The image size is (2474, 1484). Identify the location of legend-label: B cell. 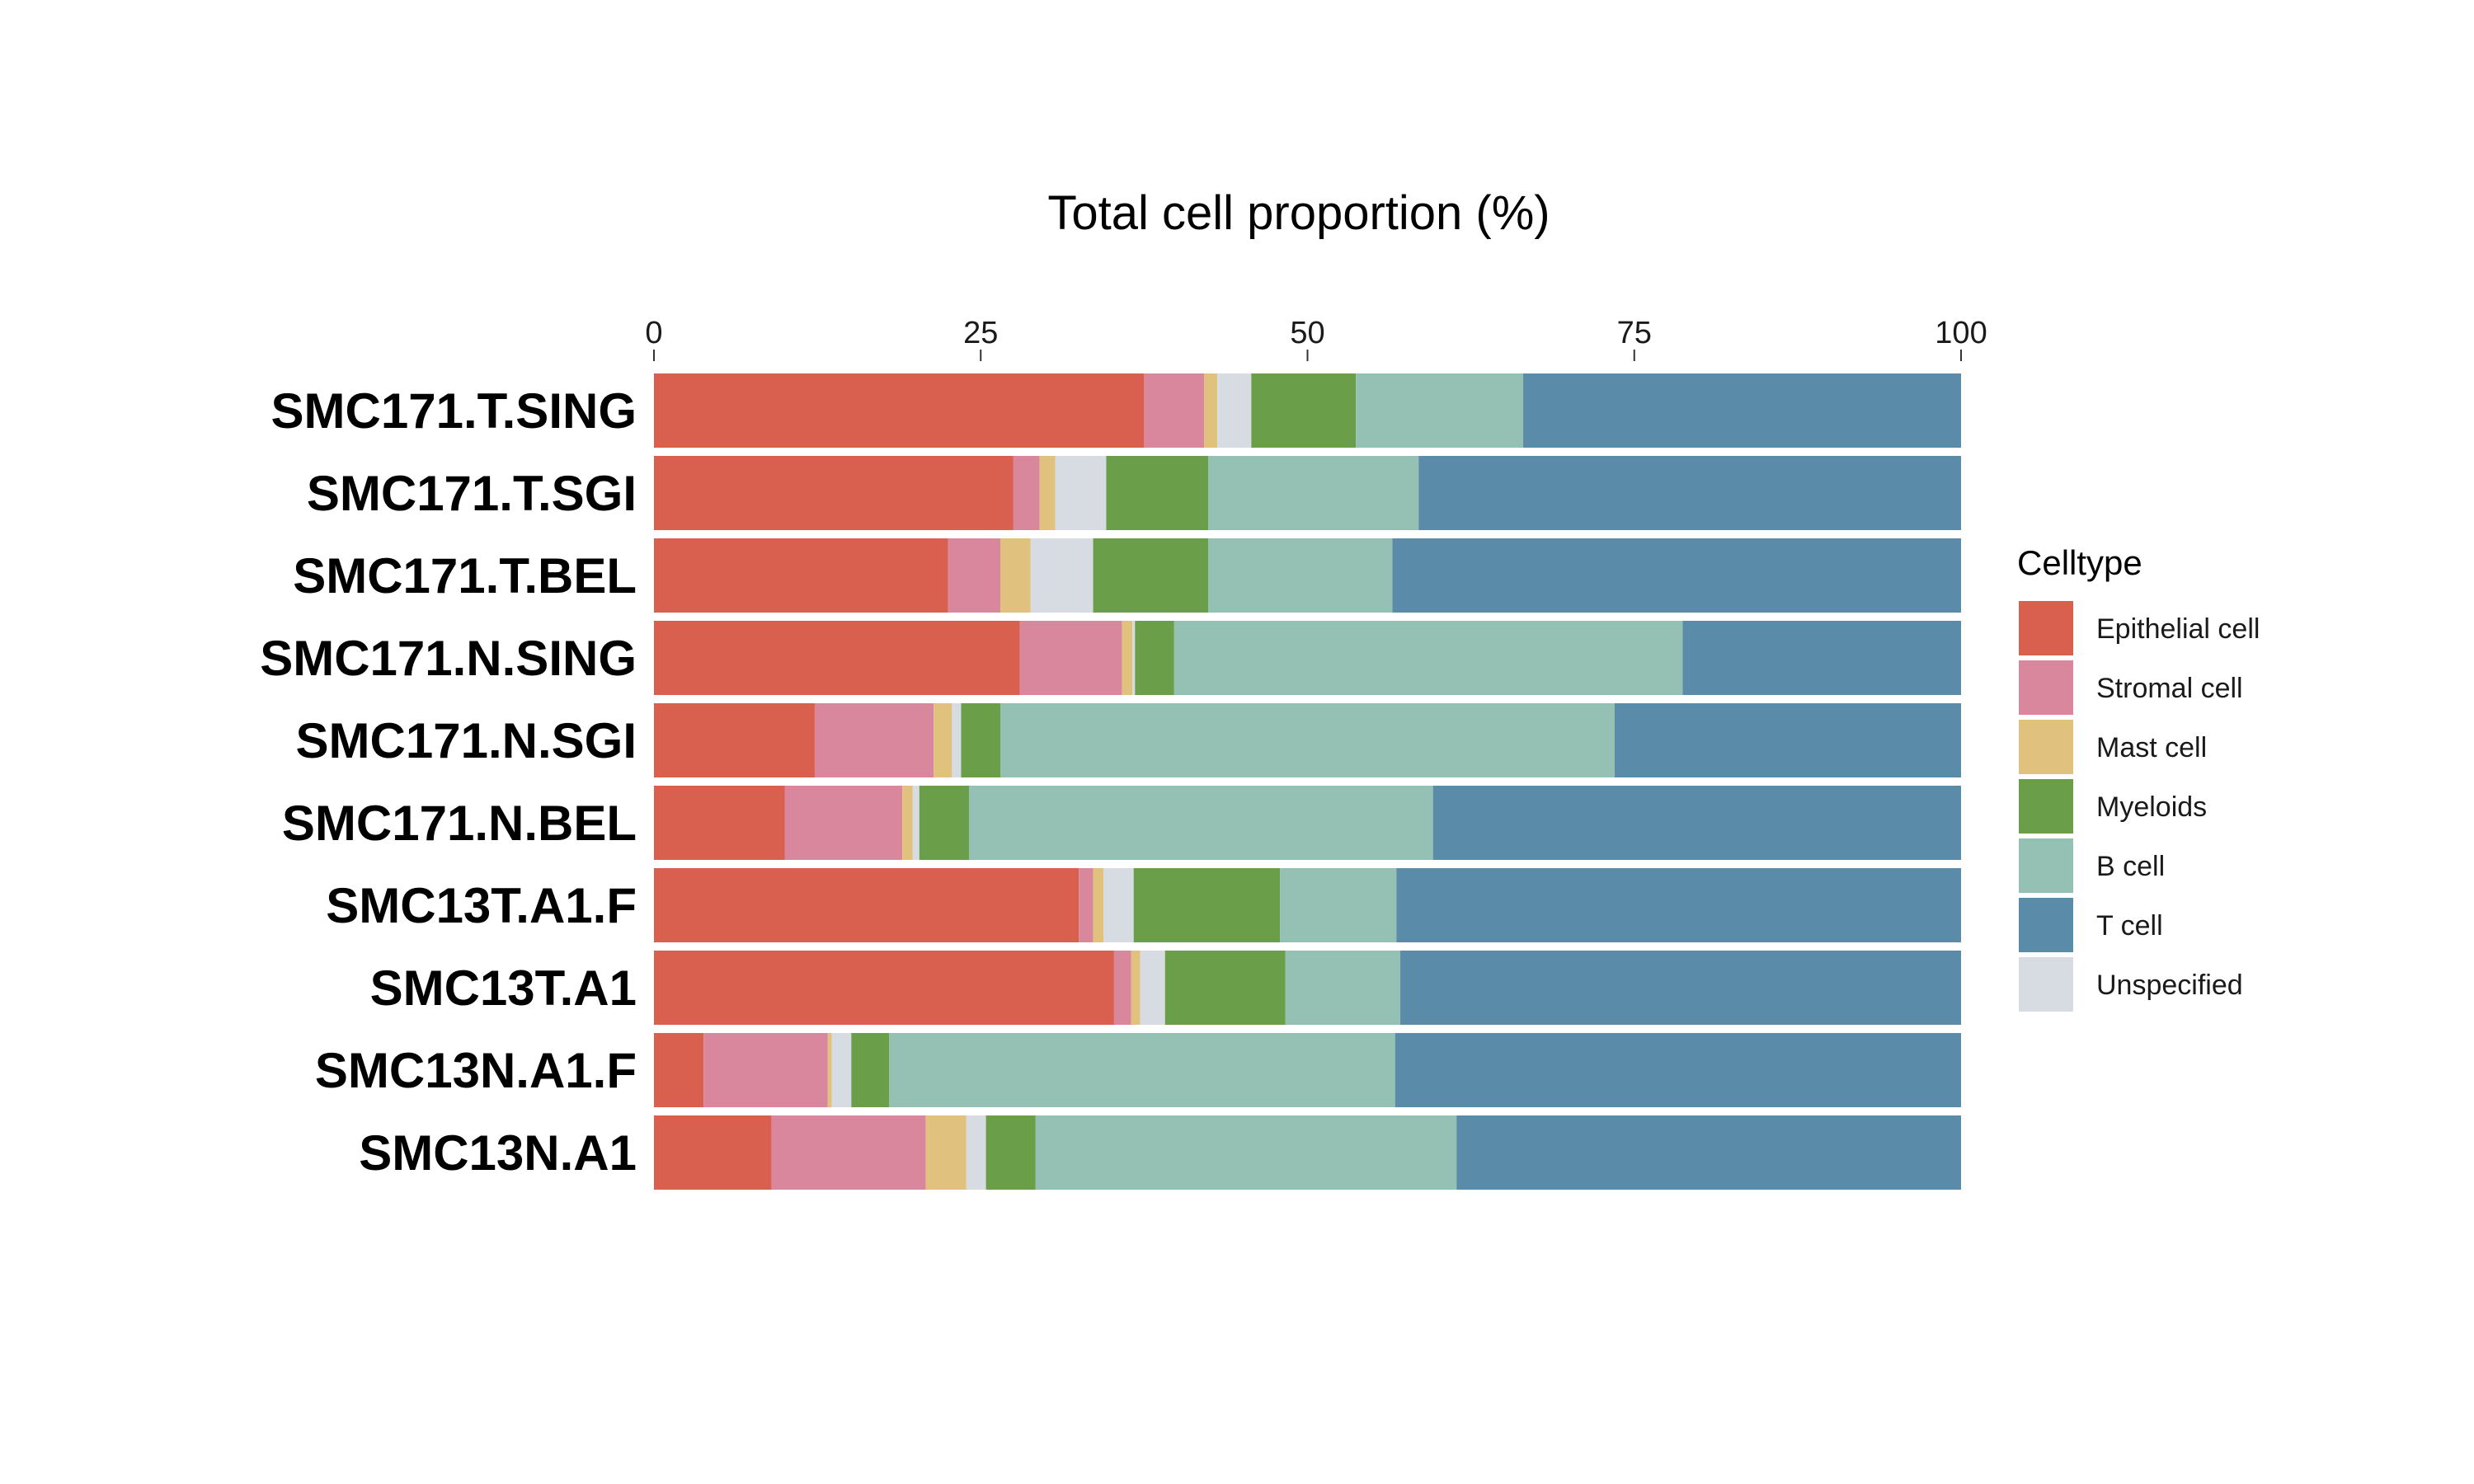
(2130, 866).